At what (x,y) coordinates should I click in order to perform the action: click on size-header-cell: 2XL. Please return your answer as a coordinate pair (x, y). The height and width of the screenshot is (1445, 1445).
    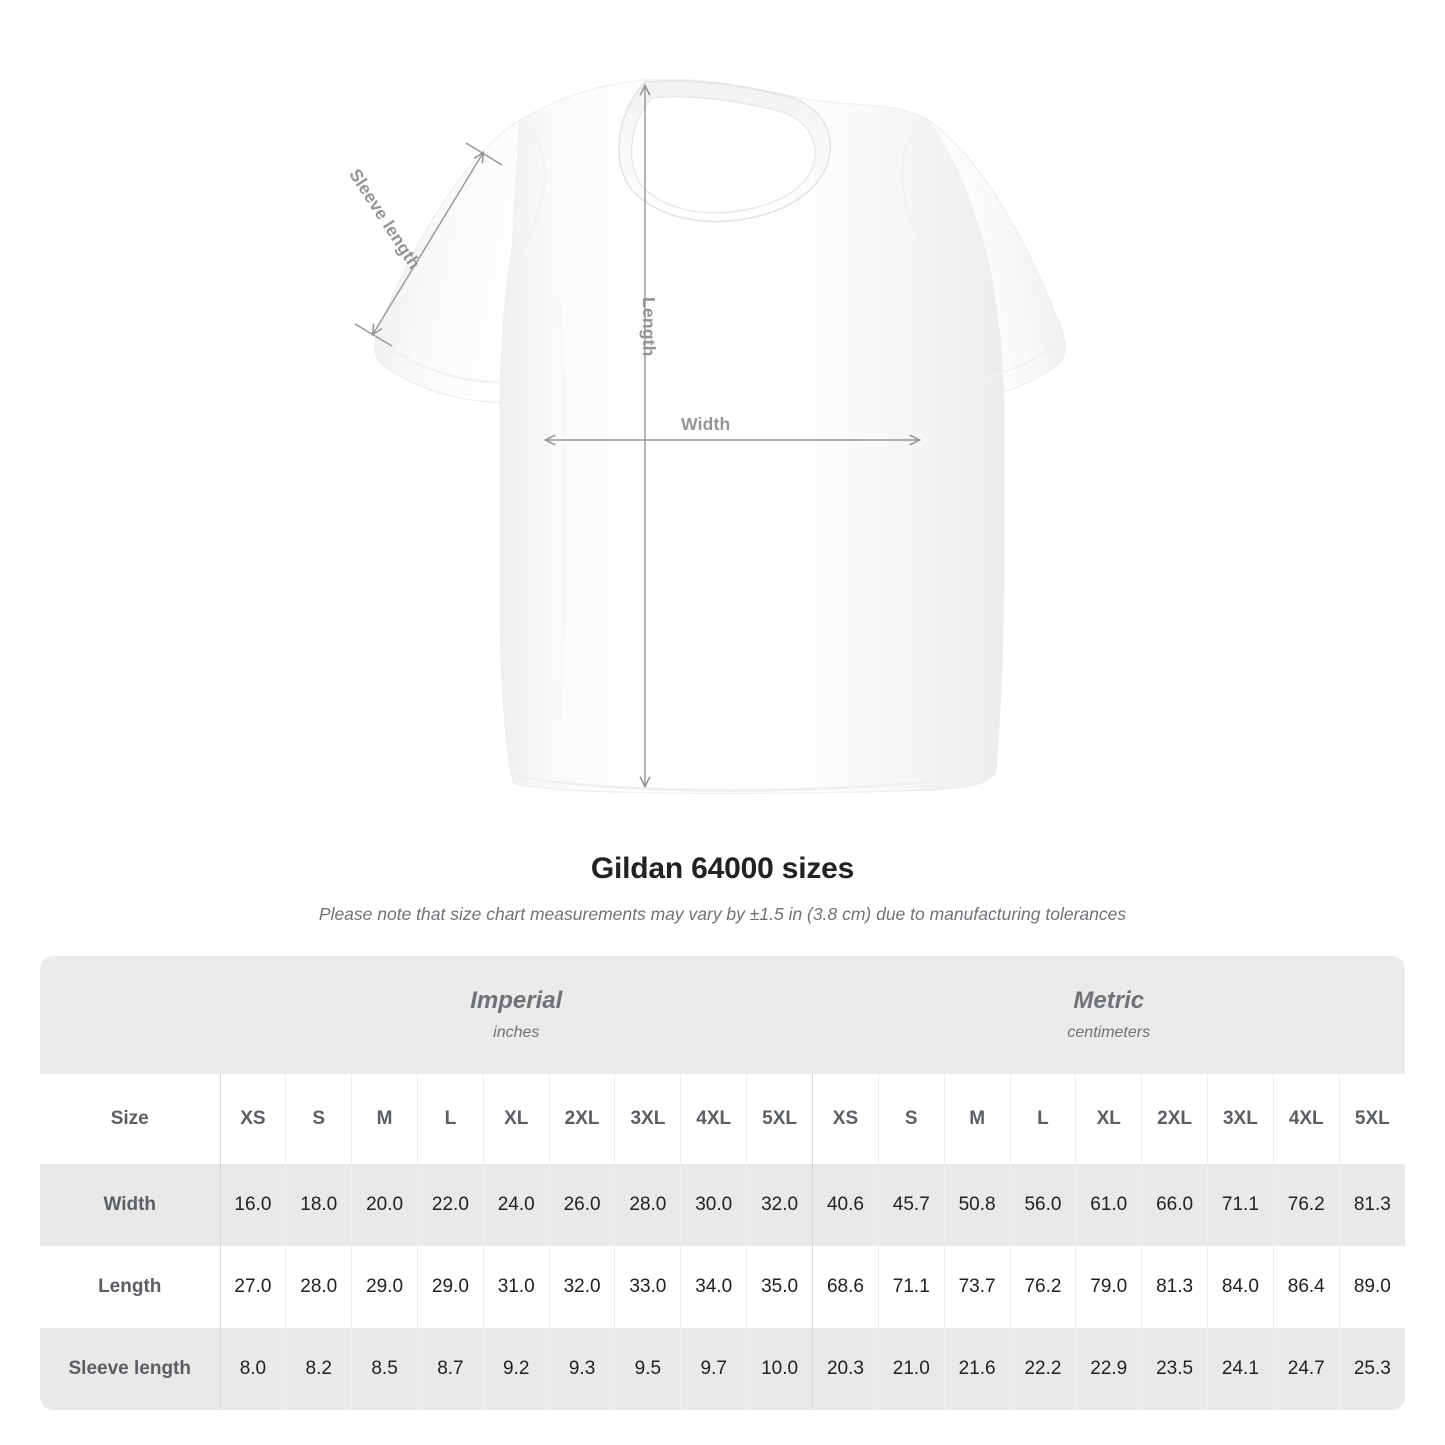
    Looking at the image, I should click on (1174, 1119).